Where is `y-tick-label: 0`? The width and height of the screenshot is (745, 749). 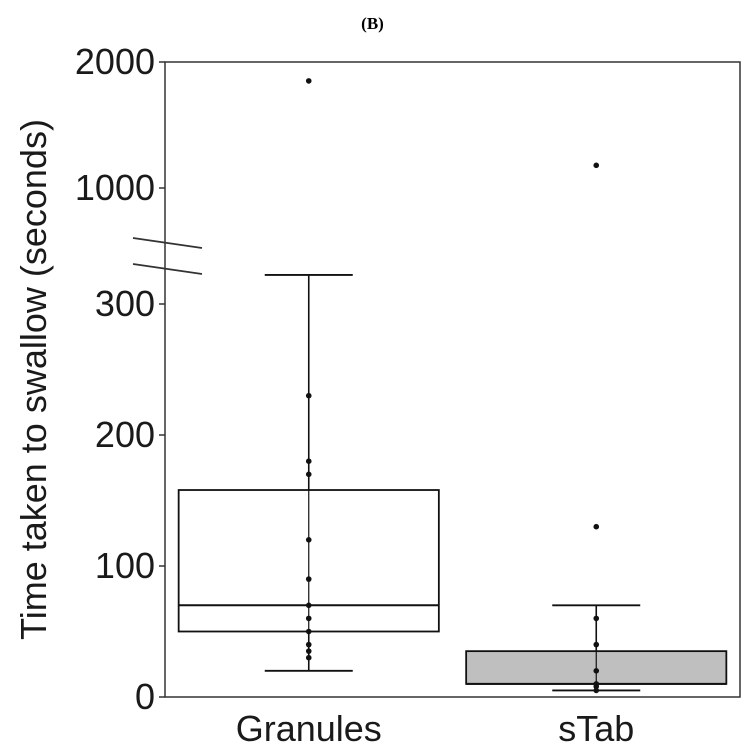
y-tick-label: 0 is located at coordinates (145, 696).